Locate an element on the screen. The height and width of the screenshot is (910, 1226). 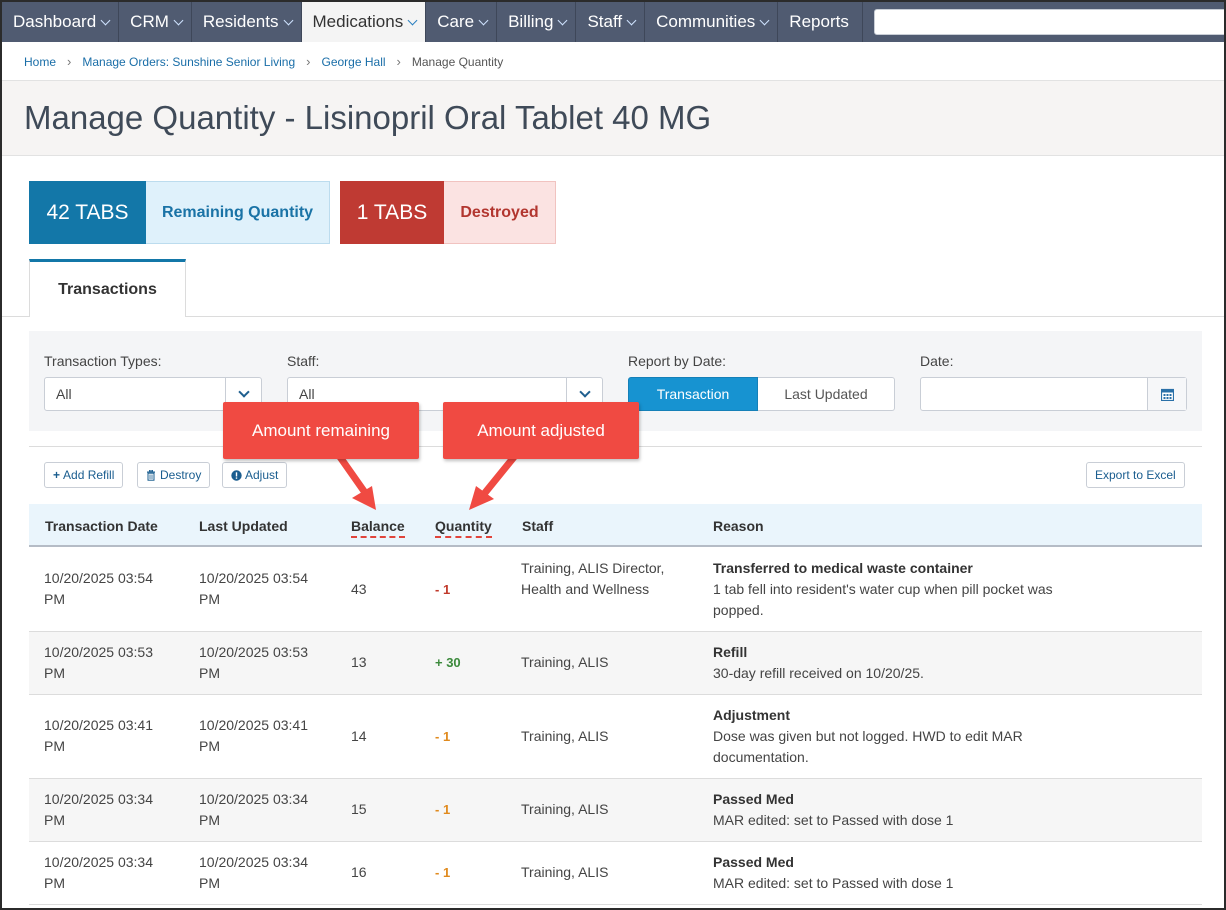
destroyed-stat: 1 TABS Destroyed is located at coordinates (448, 212).